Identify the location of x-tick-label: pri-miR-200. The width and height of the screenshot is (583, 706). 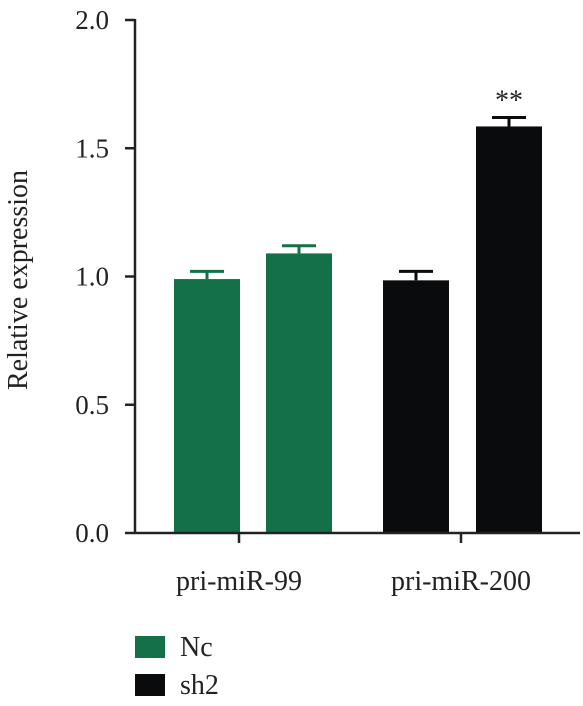
(461, 581).